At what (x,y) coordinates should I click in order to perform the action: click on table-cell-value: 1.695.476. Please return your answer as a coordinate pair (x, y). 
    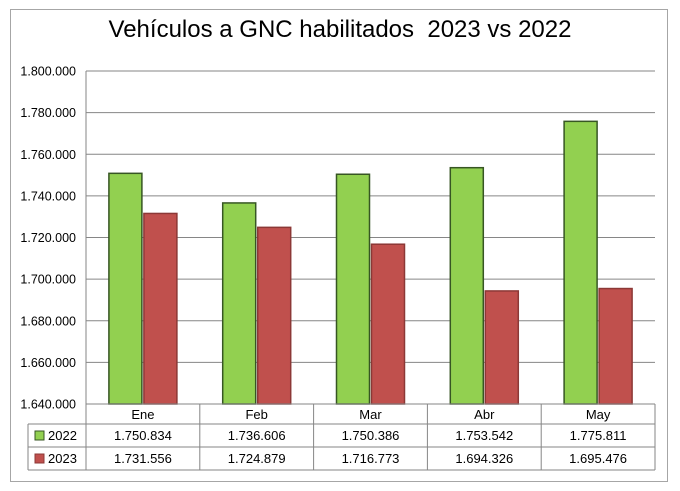
    Looking at the image, I should click on (598, 458).